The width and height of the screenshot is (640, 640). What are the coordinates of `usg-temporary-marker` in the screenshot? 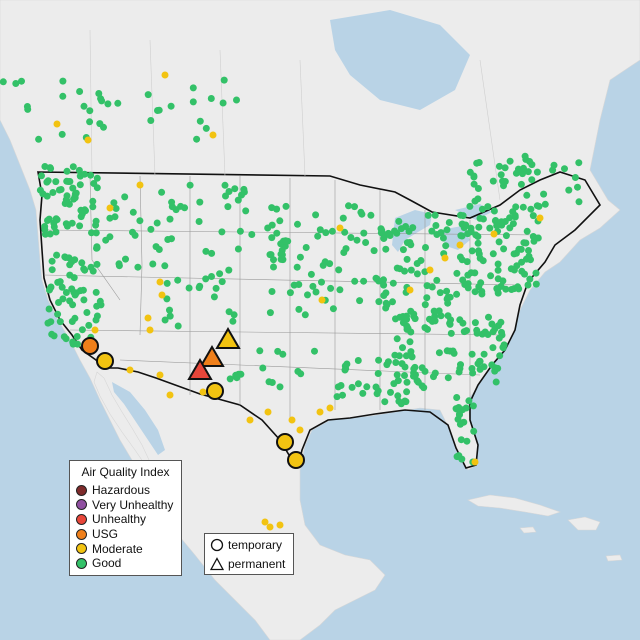 It's located at (90, 346).